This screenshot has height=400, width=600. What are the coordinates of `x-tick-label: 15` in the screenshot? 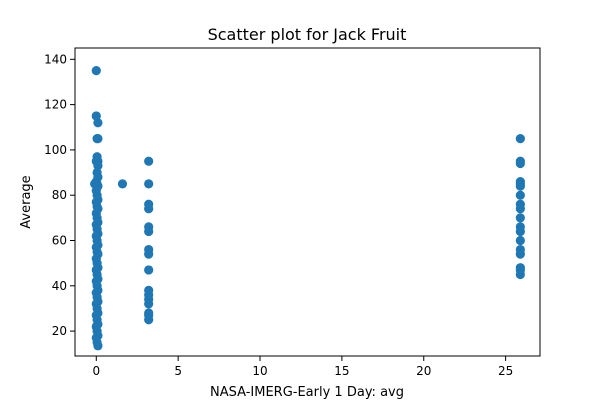 It's located at (341, 371).